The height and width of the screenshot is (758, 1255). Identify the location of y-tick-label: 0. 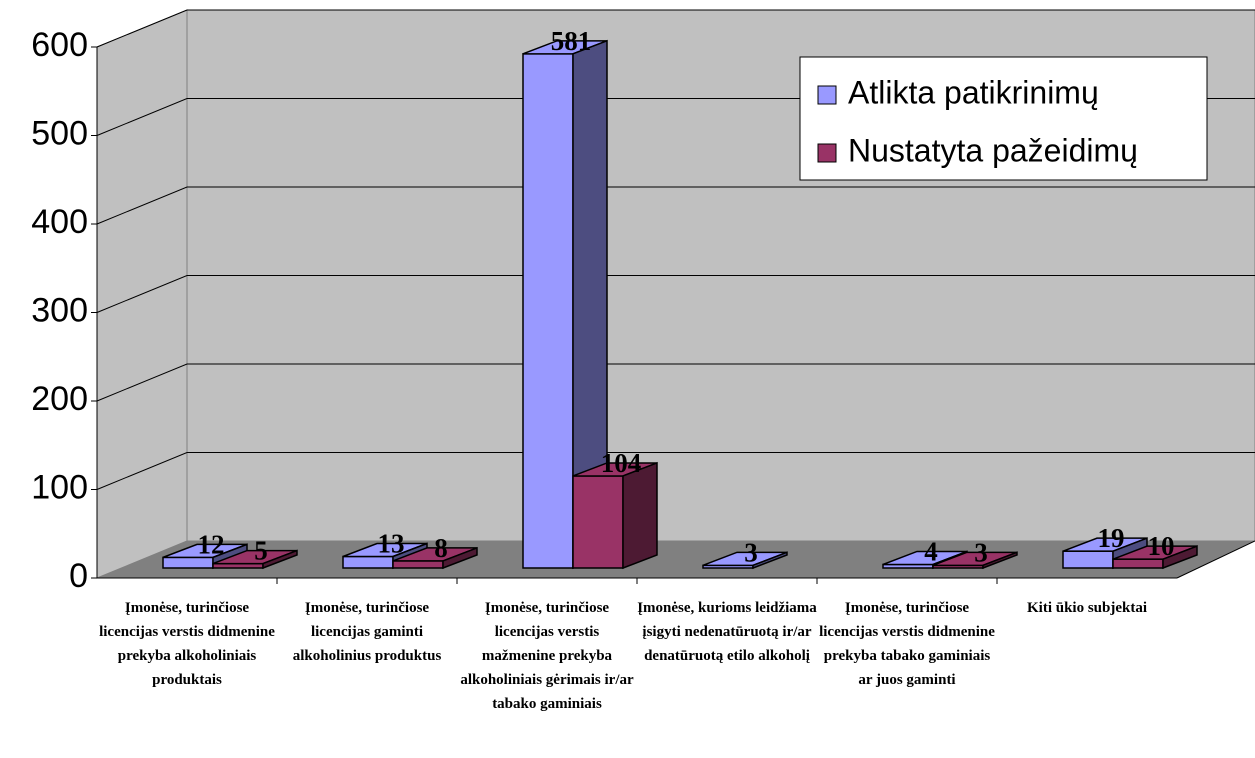
(78, 576).